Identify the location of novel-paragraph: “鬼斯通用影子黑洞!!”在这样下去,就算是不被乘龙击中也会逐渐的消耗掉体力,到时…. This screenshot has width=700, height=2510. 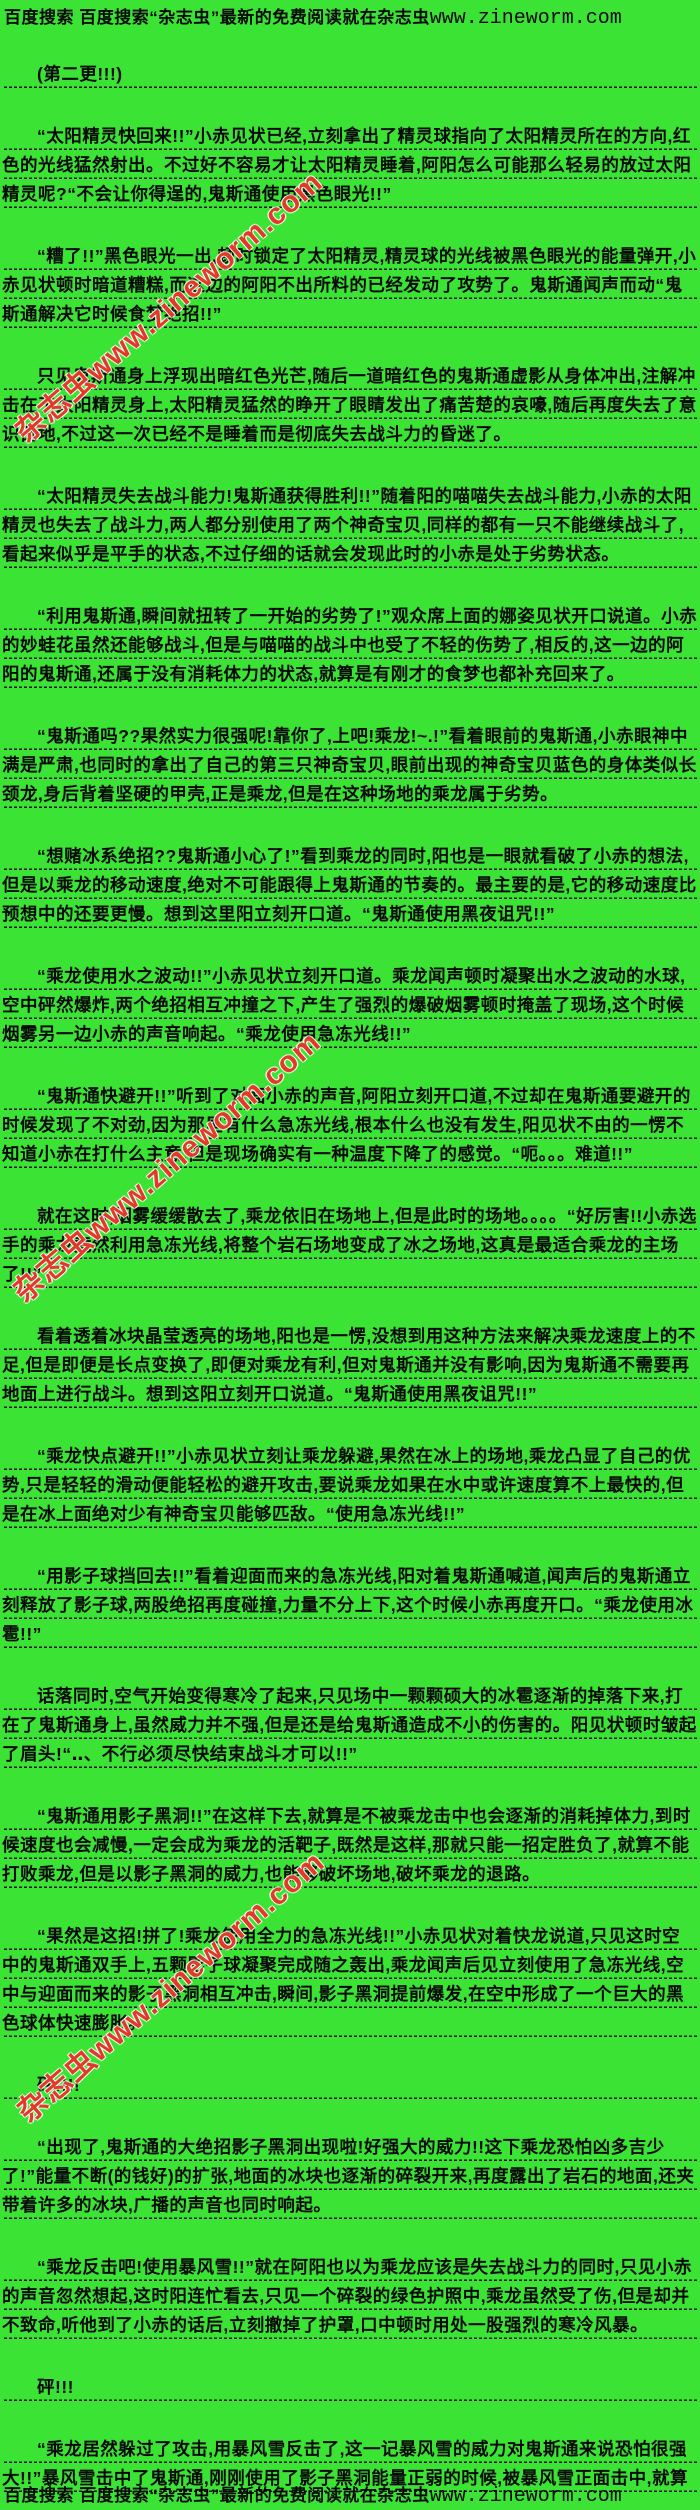
(350, 1845).